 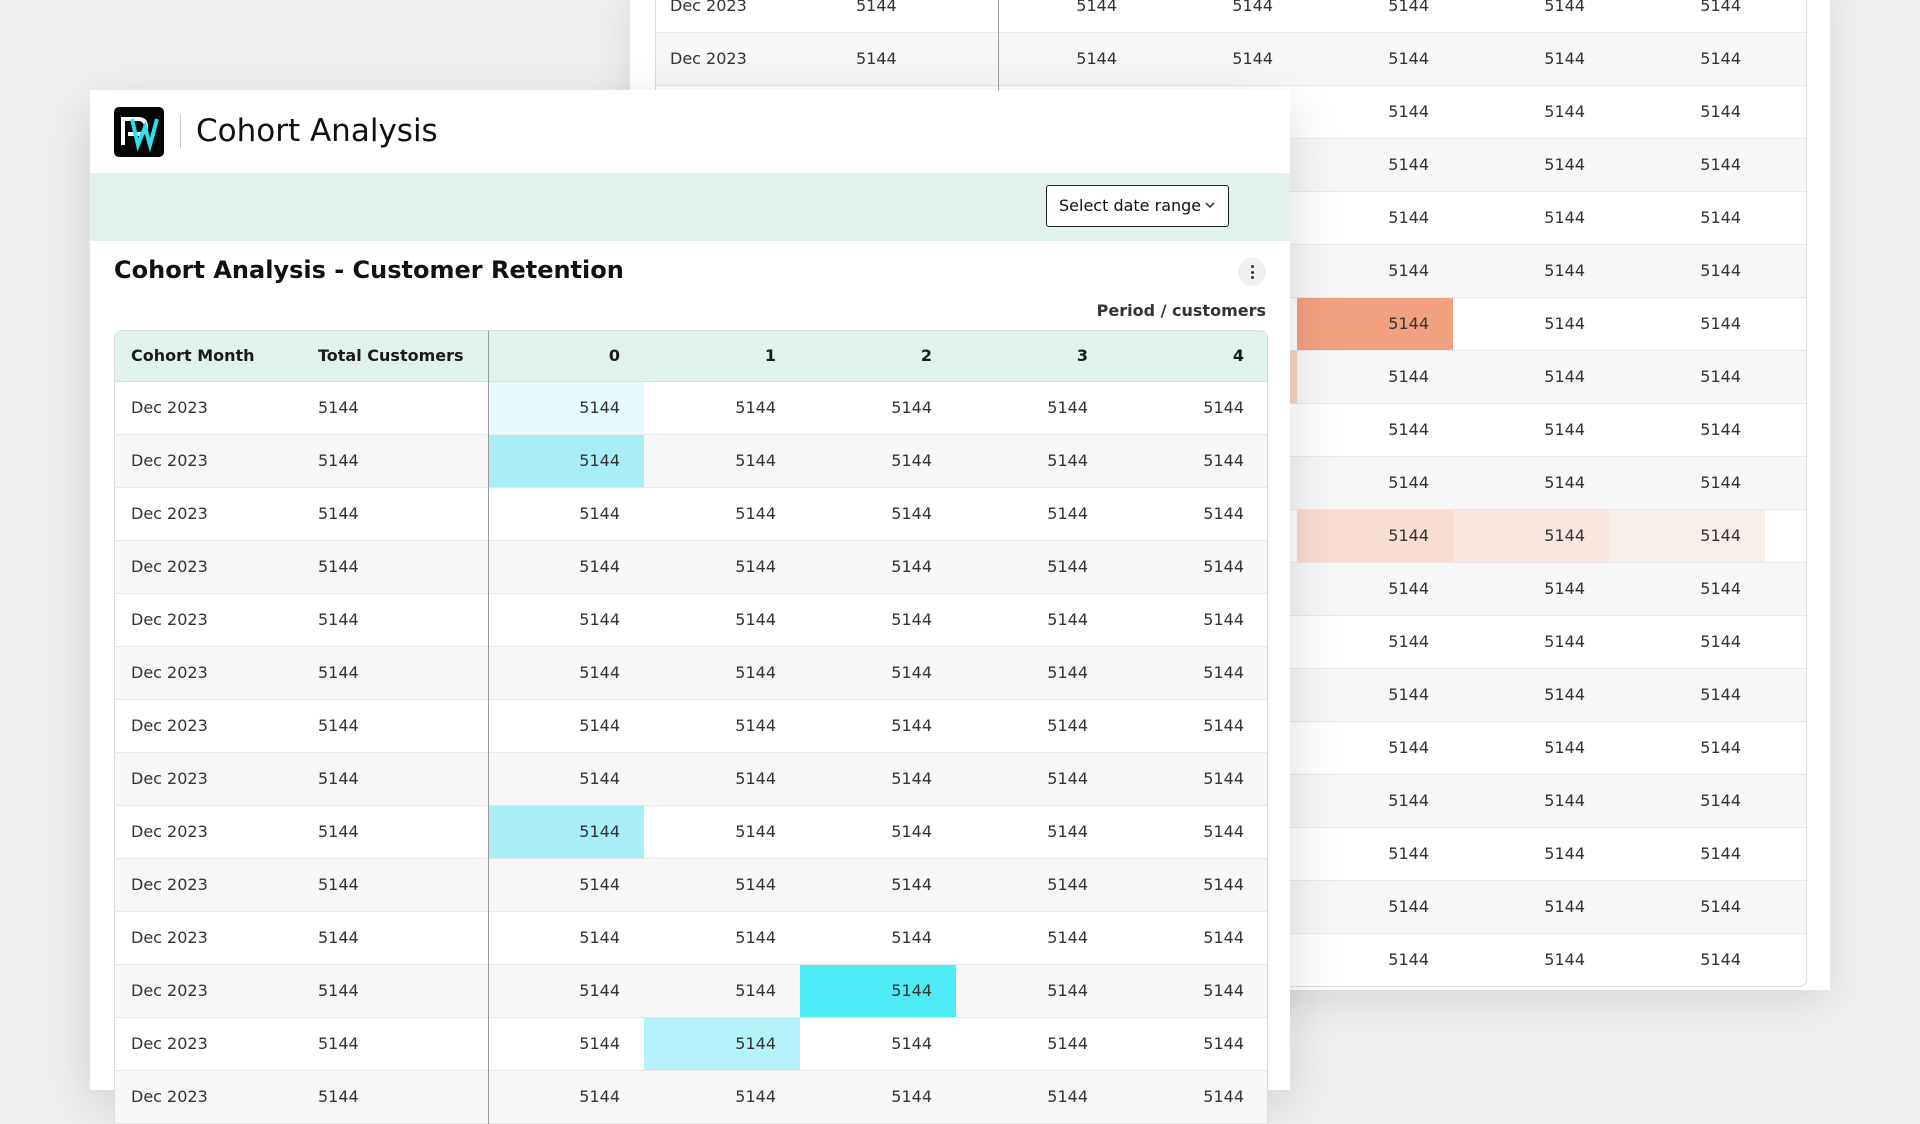 What do you see at coordinates (1181, 310) in the screenshot?
I see `period-customers-label: Period / customers` at bounding box center [1181, 310].